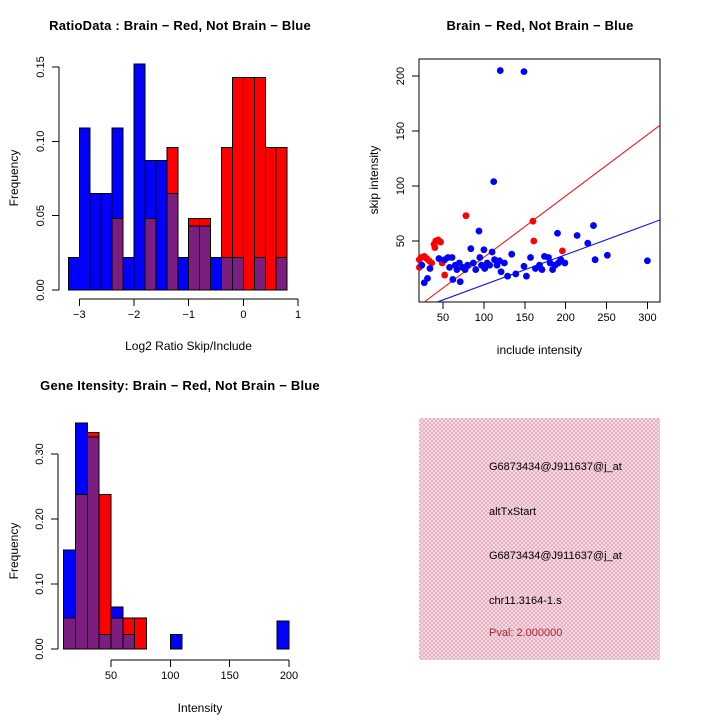 The width and height of the screenshot is (720, 720). I want to click on svg-text: 0.05, so click(41, 215).